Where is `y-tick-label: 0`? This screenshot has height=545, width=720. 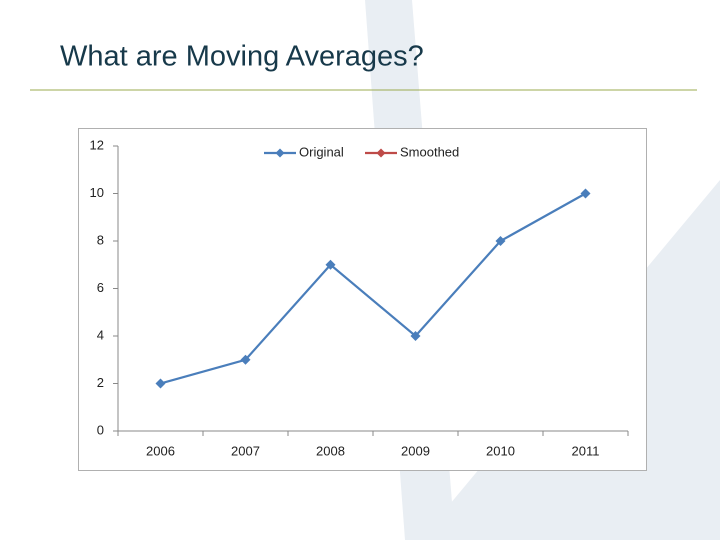 y-tick-label: 0 is located at coordinates (100, 429).